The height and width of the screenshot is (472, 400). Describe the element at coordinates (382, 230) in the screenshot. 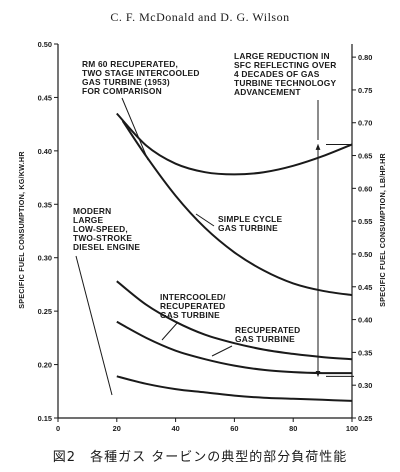

I see `y-axis-label-right: SPECIFIC FUEL CONSUMPTION, LB/HP.HR` at that location.